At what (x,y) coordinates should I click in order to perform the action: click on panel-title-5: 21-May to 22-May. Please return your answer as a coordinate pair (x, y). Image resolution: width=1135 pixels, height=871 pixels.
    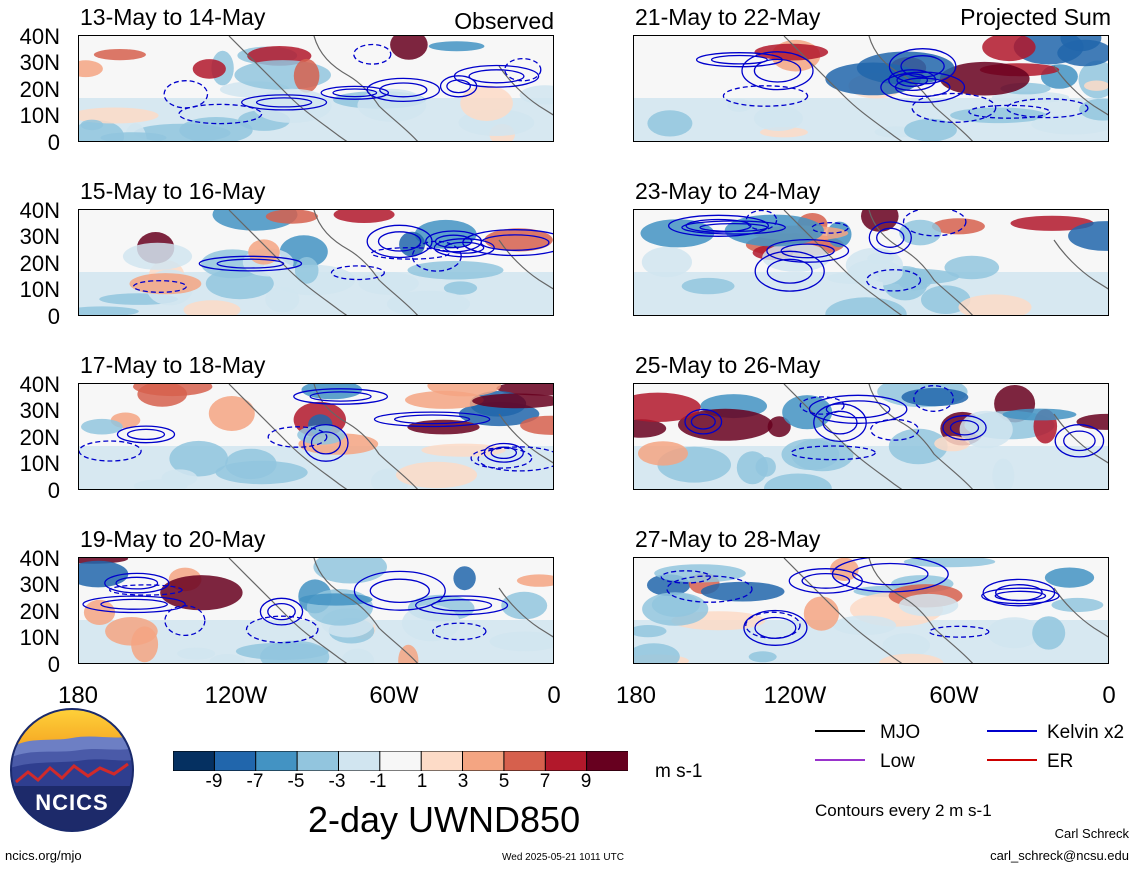
    Looking at the image, I should click on (728, 17).